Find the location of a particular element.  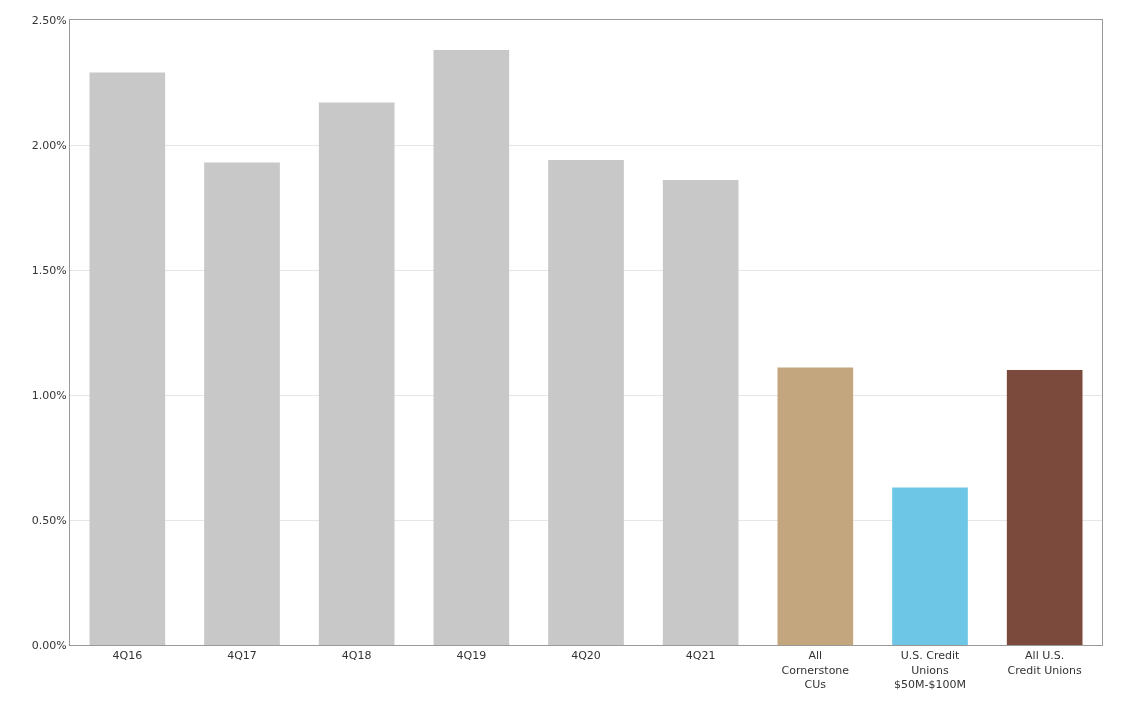

y-tick-label: 2.50% is located at coordinates (49, 20).